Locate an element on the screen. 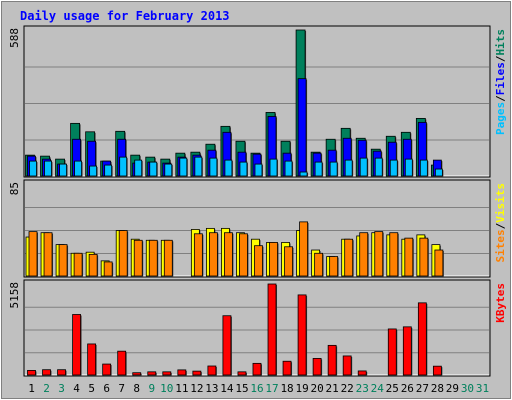 The width and height of the screenshot is (512, 400). day-label: 3 is located at coordinates (61, 388).